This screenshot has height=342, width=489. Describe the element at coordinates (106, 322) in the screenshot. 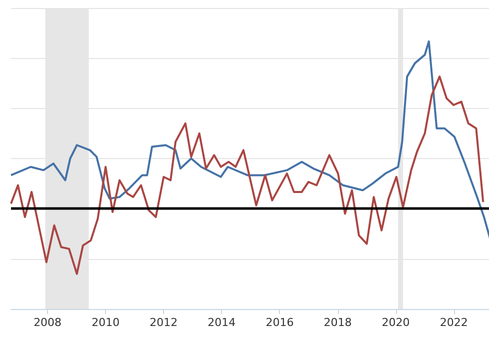

I see `x-tick-label: 2010` at that location.